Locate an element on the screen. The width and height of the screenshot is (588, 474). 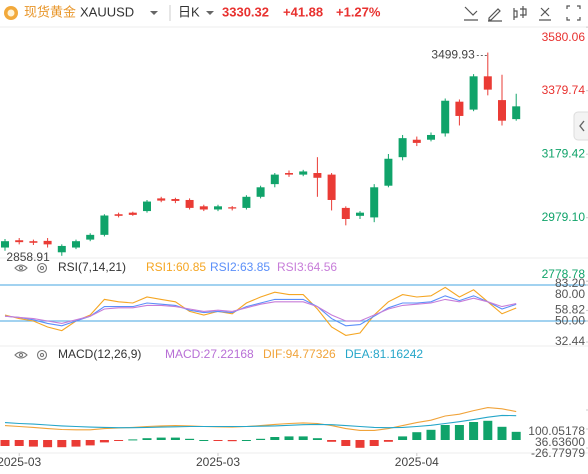
y-tick-label: 83.20 is located at coordinates (570, 283).